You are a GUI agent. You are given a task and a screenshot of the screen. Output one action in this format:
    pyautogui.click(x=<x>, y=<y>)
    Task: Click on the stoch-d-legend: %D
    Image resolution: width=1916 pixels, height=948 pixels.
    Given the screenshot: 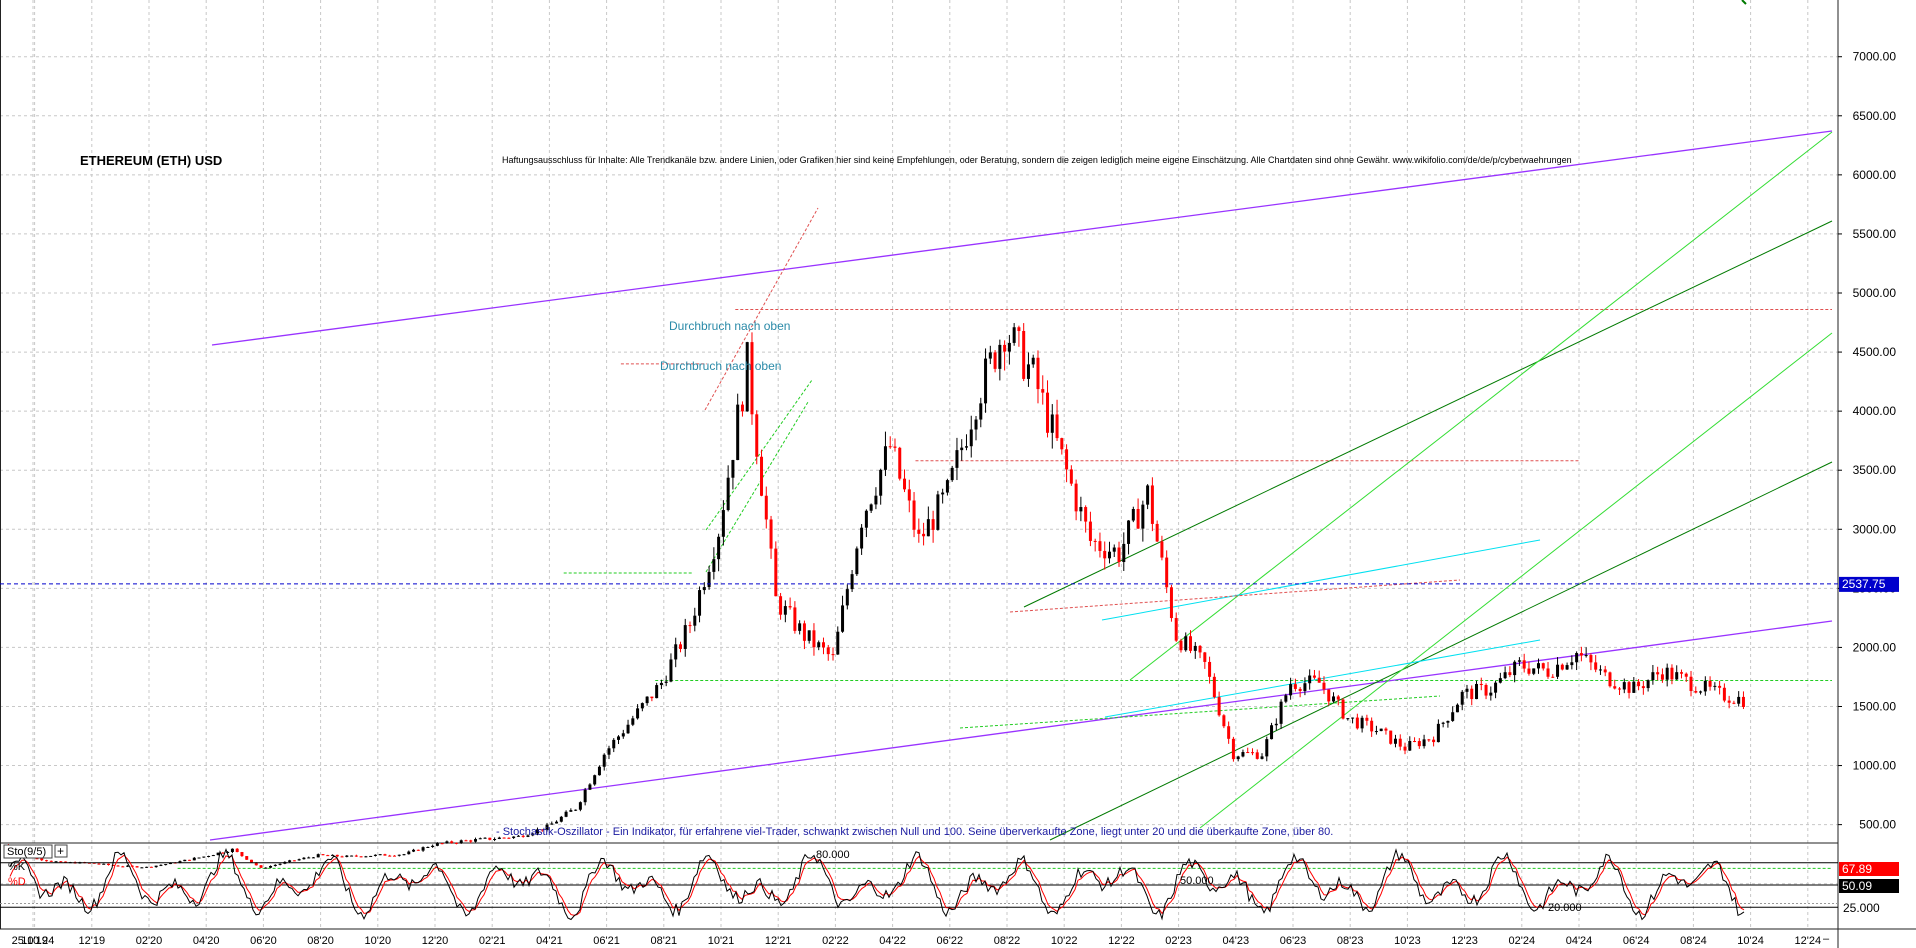 What is the action you would take?
    pyautogui.click(x=17, y=882)
    